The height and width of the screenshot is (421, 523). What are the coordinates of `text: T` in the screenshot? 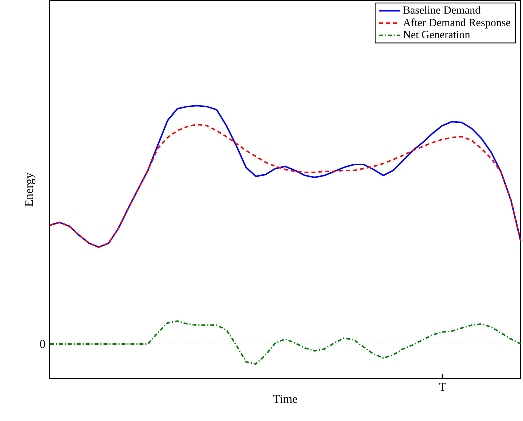 It's located at (442, 387).